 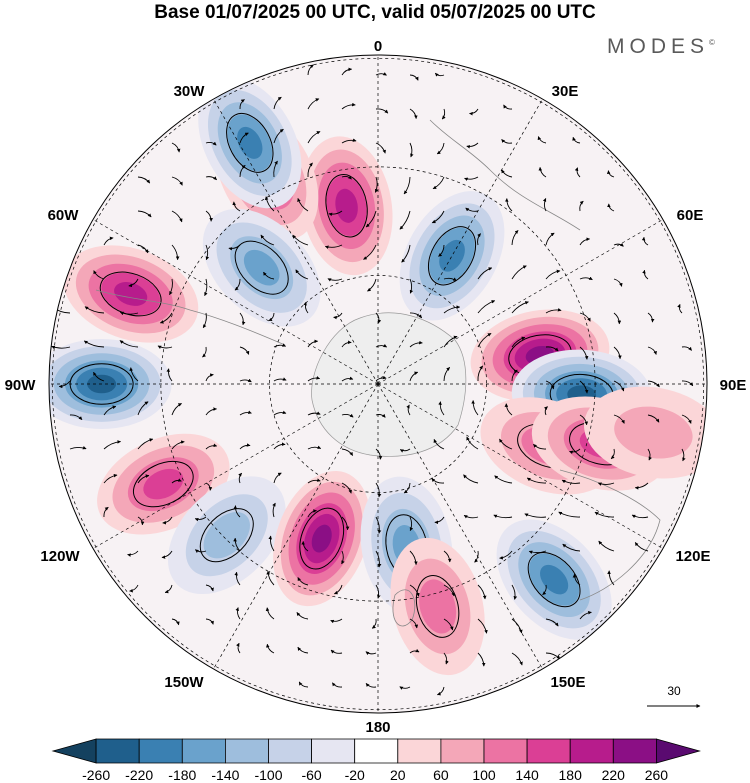 I want to click on lon-label-0: 0, so click(x=378, y=46).